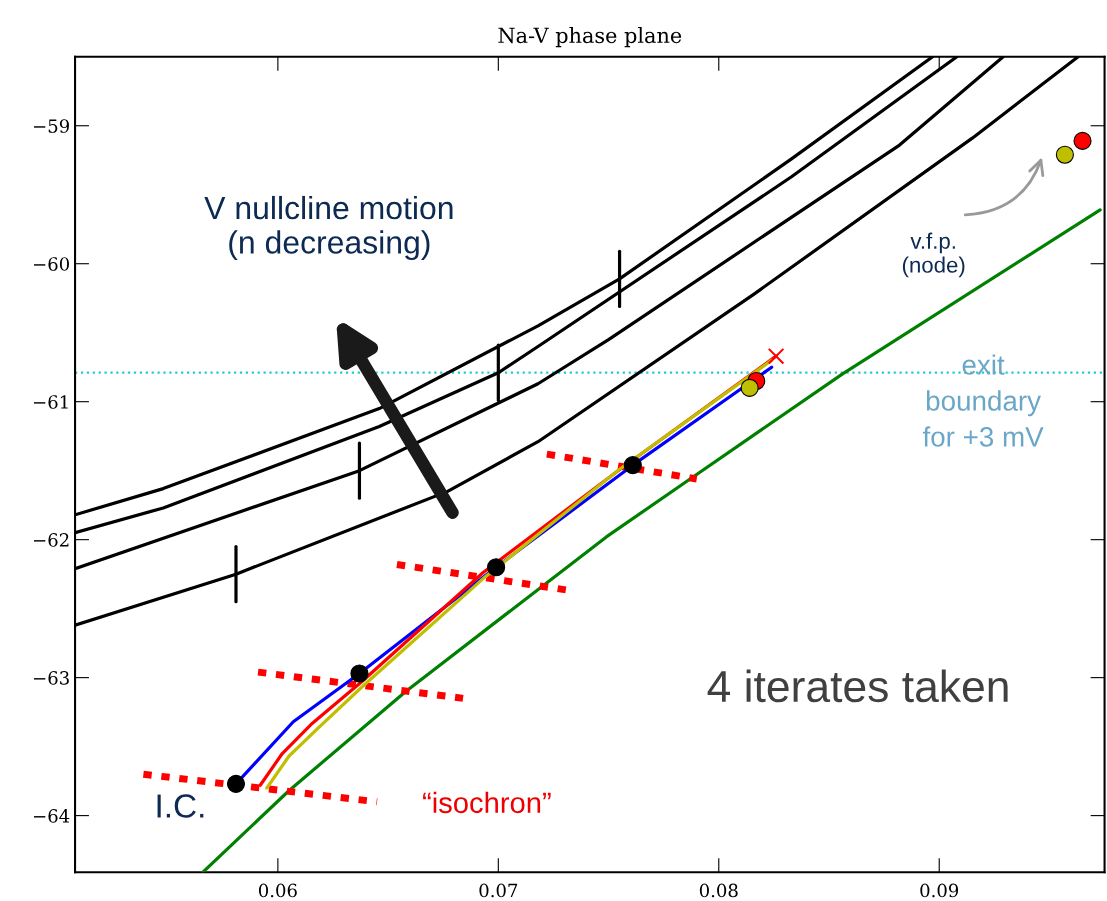 The image size is (1107, 901). I want to click on annotation: V nullcline motion (n decreasing), so click(328, 228).